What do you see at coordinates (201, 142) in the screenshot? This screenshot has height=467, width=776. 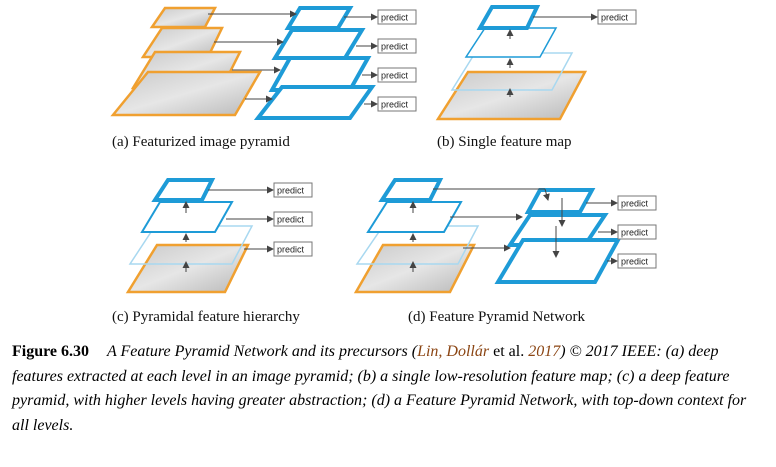 I see `panel-a-caption: (a) Featurized image pyramid` at bounding box center [201, 142].